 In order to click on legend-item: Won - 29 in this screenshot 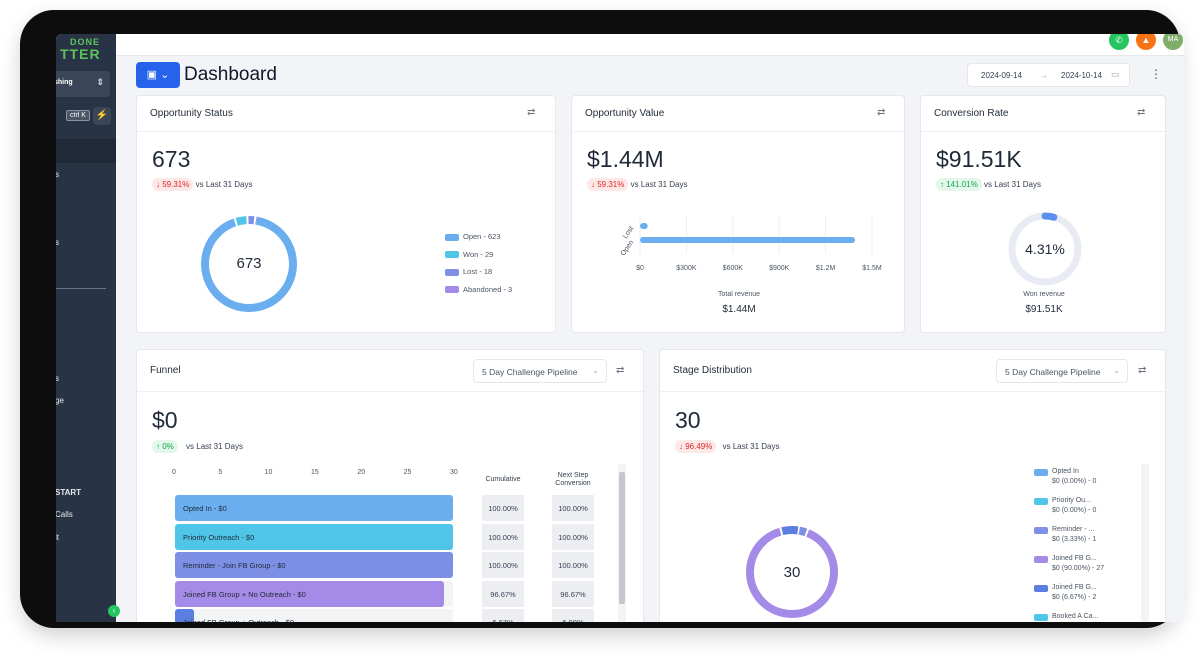, I will do `click(469, 254)`.